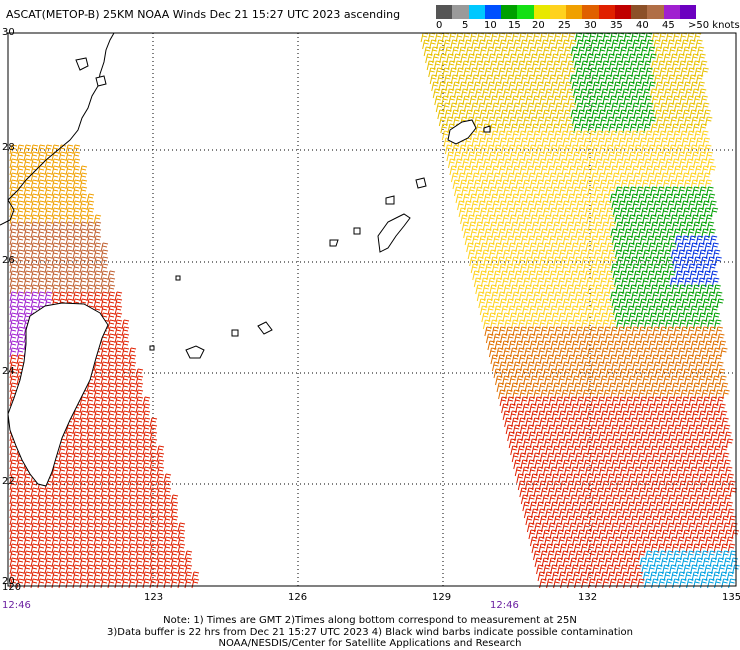 Image resolution: width=740 pixels, height=650 pixels. What do you see at coordinates (57, 129) in the screenshot?
I see `china-coastline` at bounding box center [57, 129].